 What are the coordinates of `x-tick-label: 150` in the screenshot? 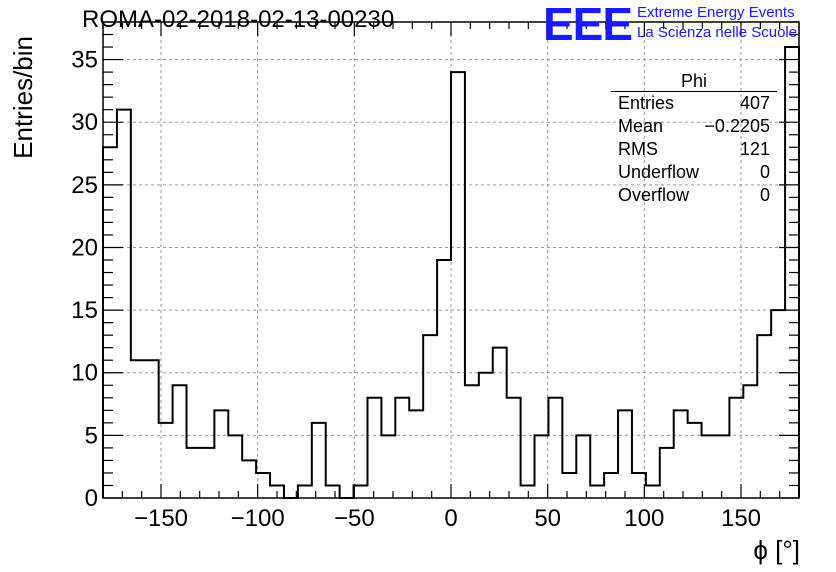 It's located at (741, 518).